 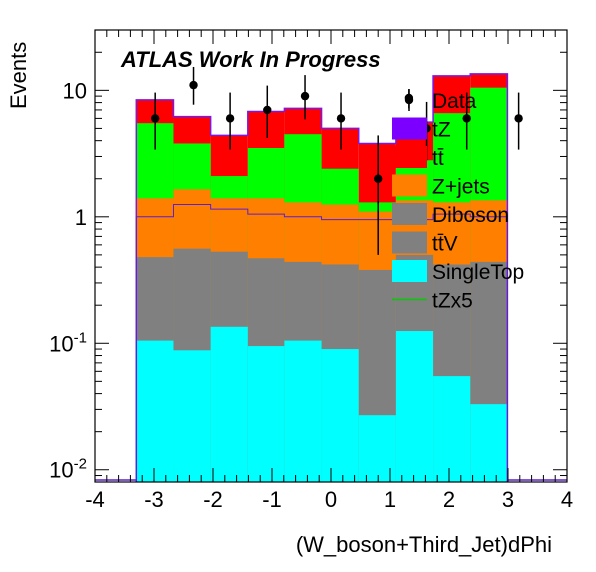 What do you see at coordinates (250, 59) in the screenshot?
I see `atlas-label: ATLAS Work In Progress` at bounding box center [250, 59].